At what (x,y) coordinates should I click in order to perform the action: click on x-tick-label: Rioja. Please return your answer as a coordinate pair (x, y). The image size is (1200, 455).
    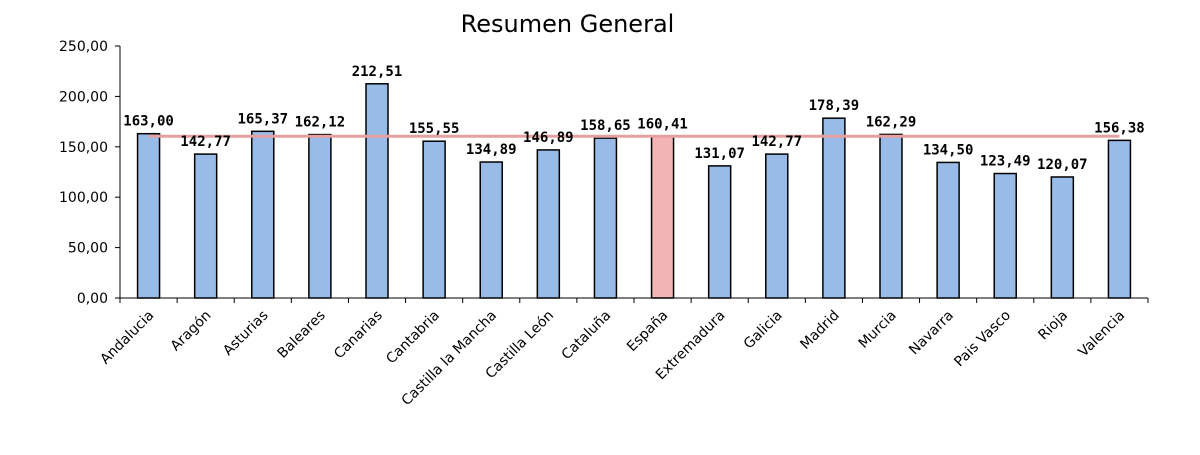
    Looking at the image, I should click on (1053, 326).